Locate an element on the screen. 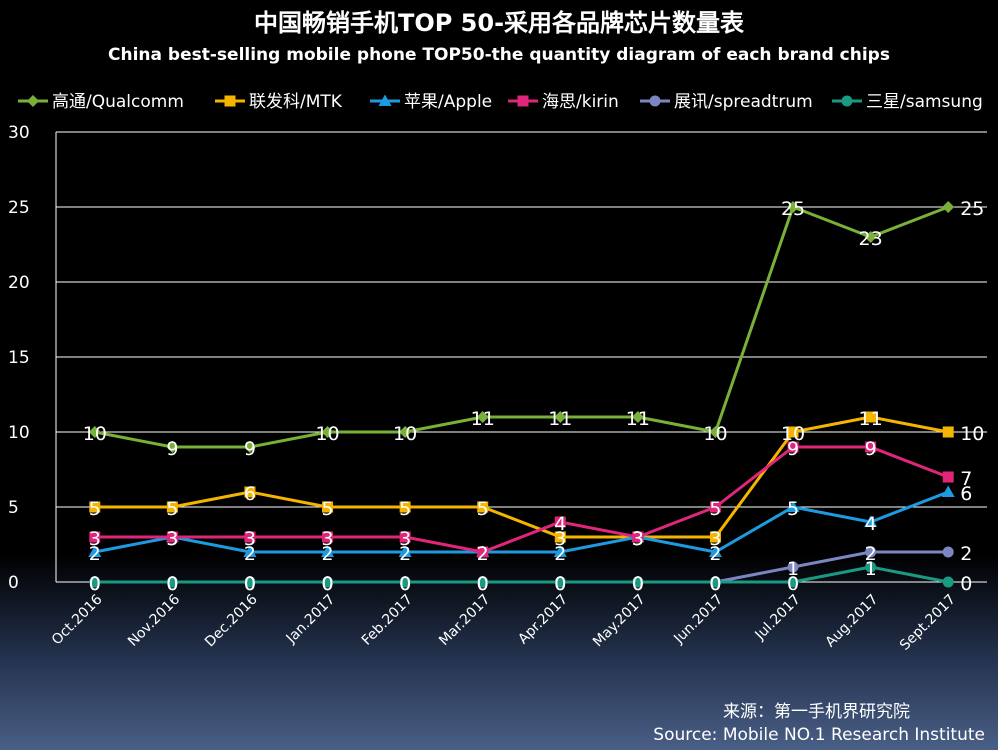  x-tick-label: Nov.2016 is located at coordinates (154, 620).